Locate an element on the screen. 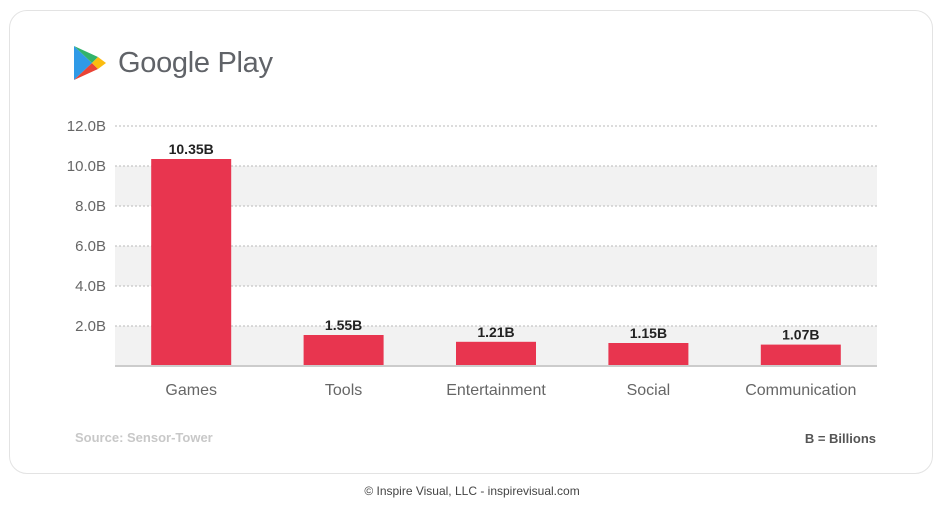 The width and height of the screenshot is (944, 508). y-tick-label: 4.0B is located at coordinates (90, 286).